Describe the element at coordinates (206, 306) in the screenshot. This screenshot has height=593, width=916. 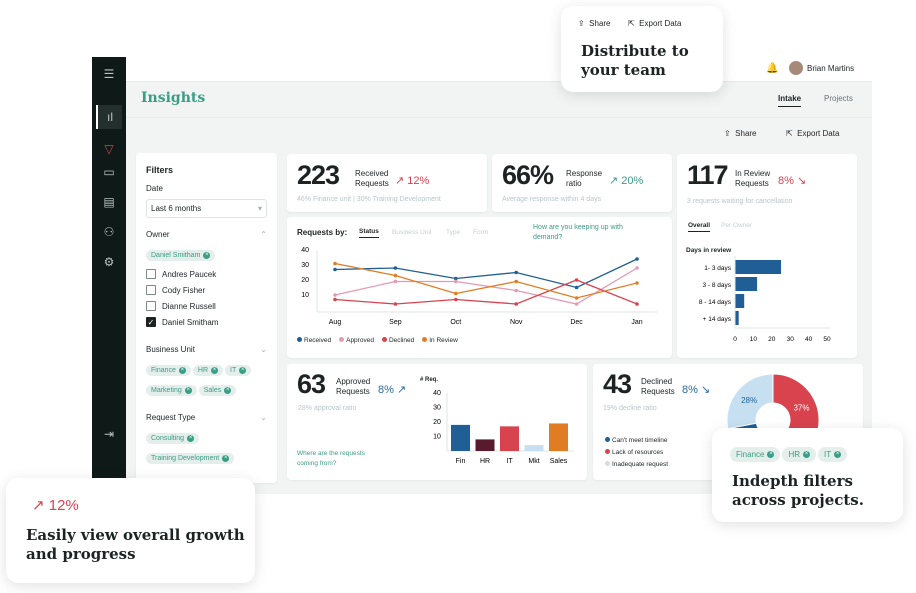
I see `owner-checkbox: Dianne Russell` at that location.